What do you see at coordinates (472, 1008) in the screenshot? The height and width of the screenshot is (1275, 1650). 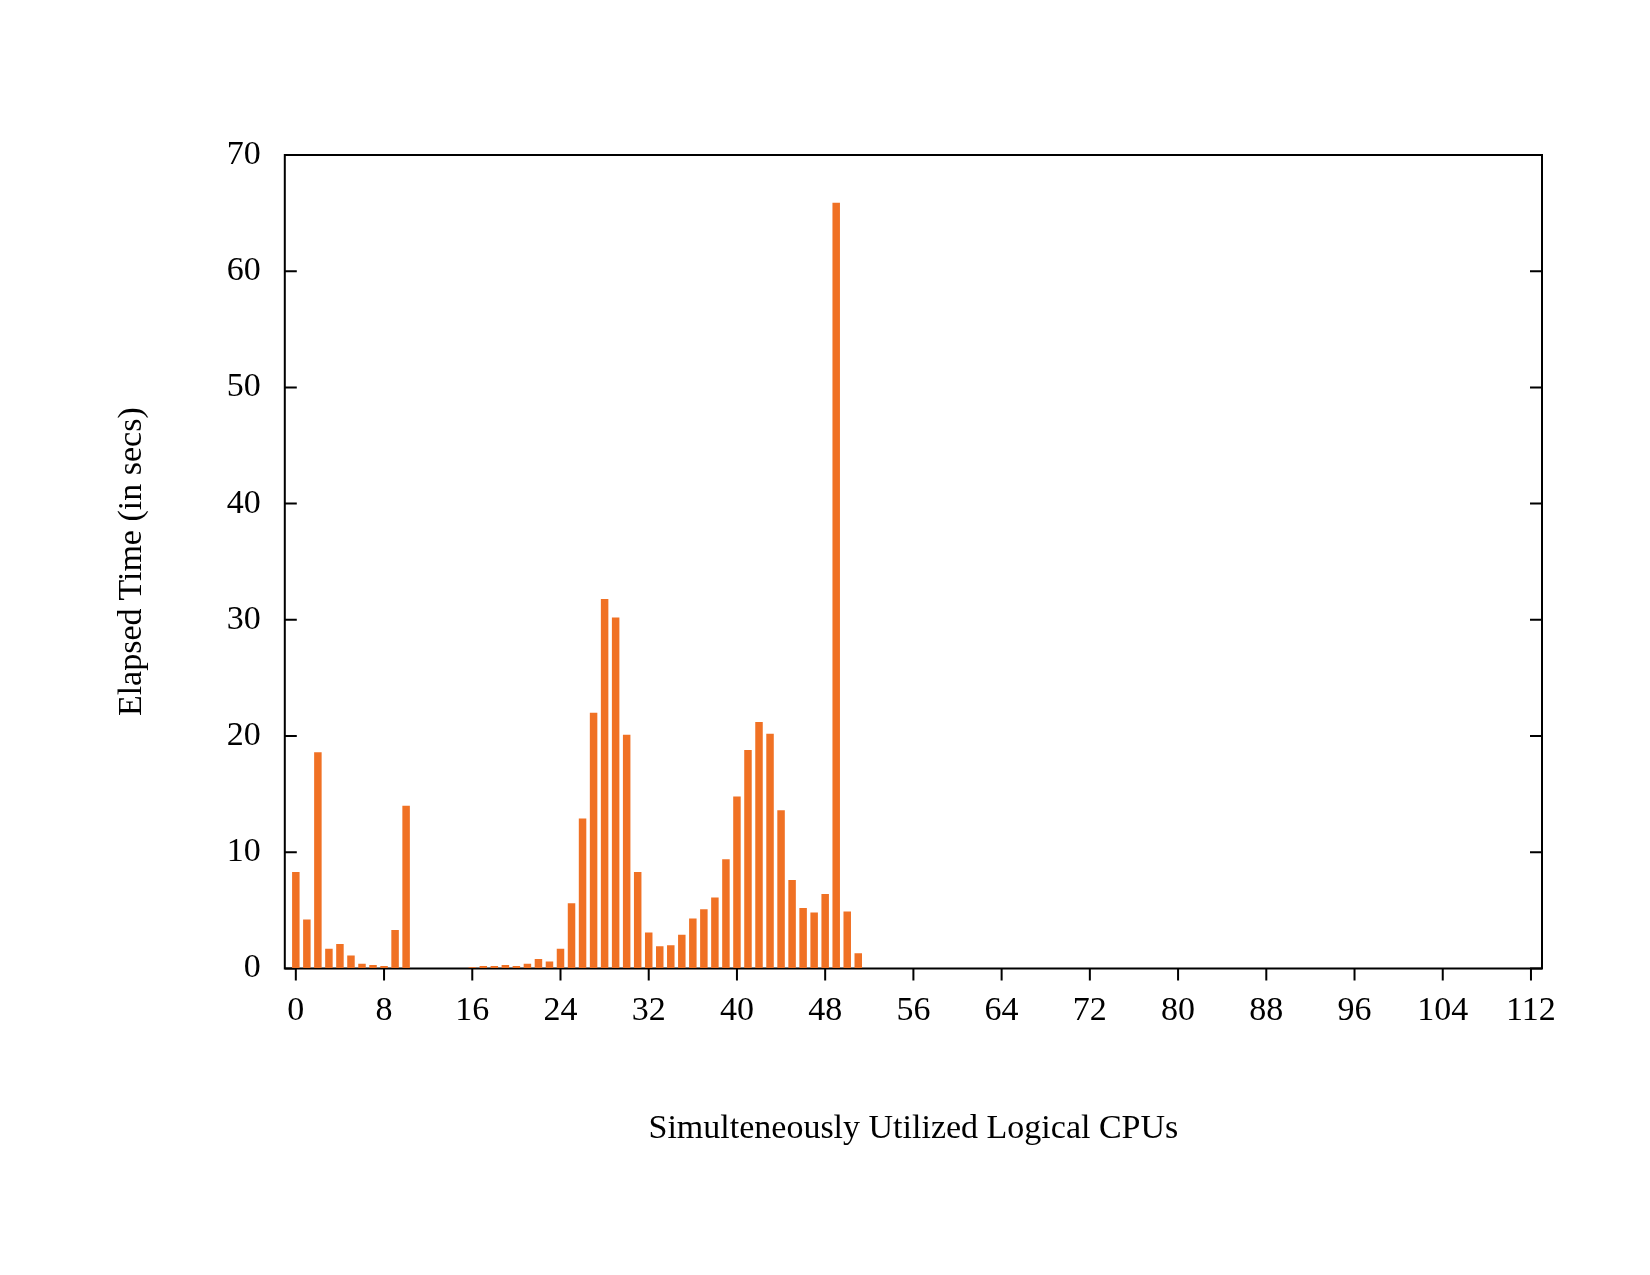 I see `x-tick-label: 16` at bounding box center [472, 1008].